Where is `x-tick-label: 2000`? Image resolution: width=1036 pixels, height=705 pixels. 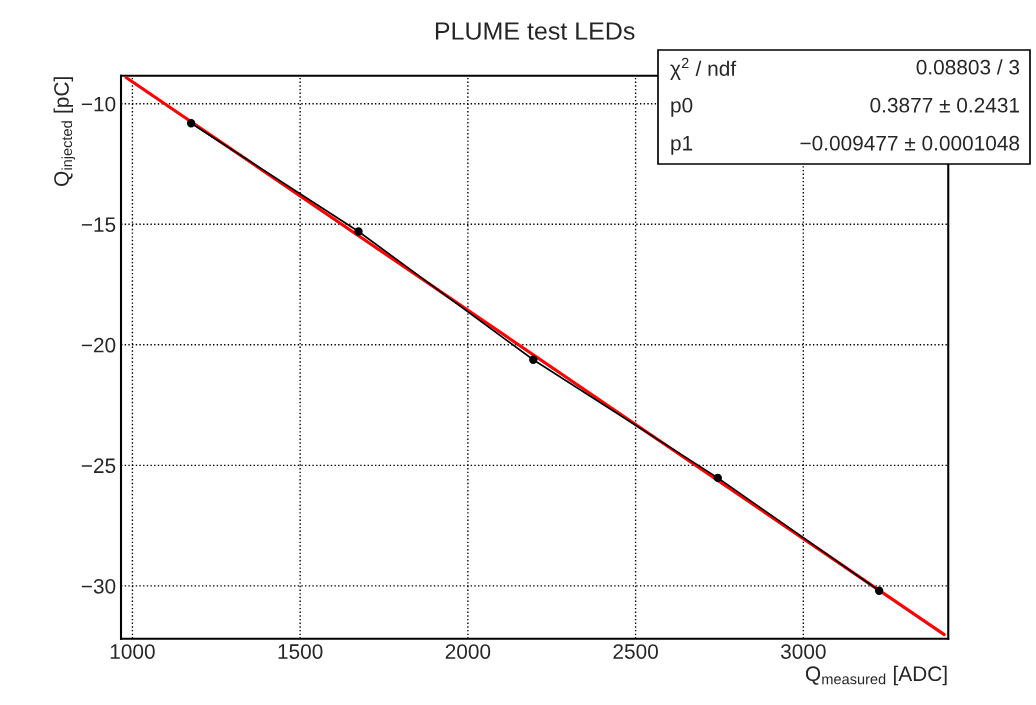 x-tick-label: 2000 is located at coordinates (468, 651).